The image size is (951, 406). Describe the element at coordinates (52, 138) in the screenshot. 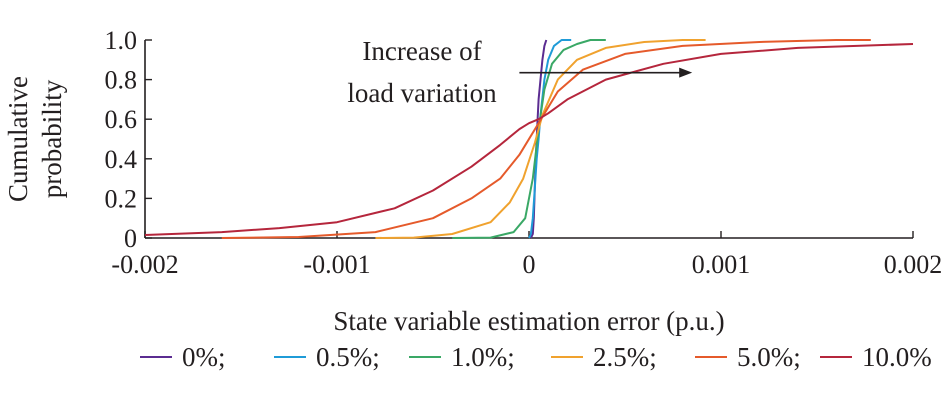

I see `y-axis-title-line-2: probability` at that location.